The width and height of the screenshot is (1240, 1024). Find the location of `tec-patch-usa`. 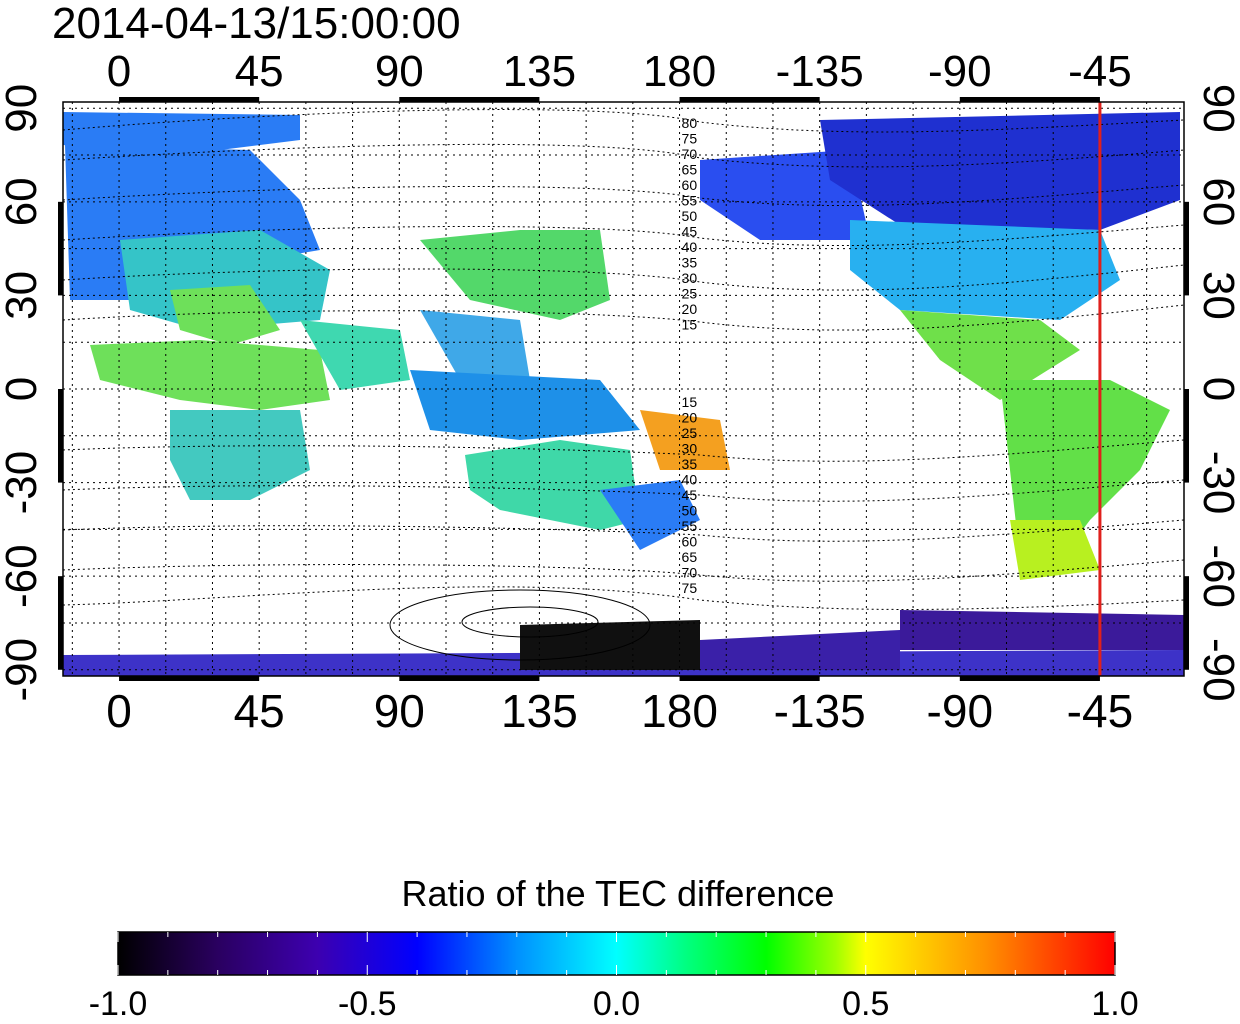

tec-patch-usa is located at coordinates (985, 270).